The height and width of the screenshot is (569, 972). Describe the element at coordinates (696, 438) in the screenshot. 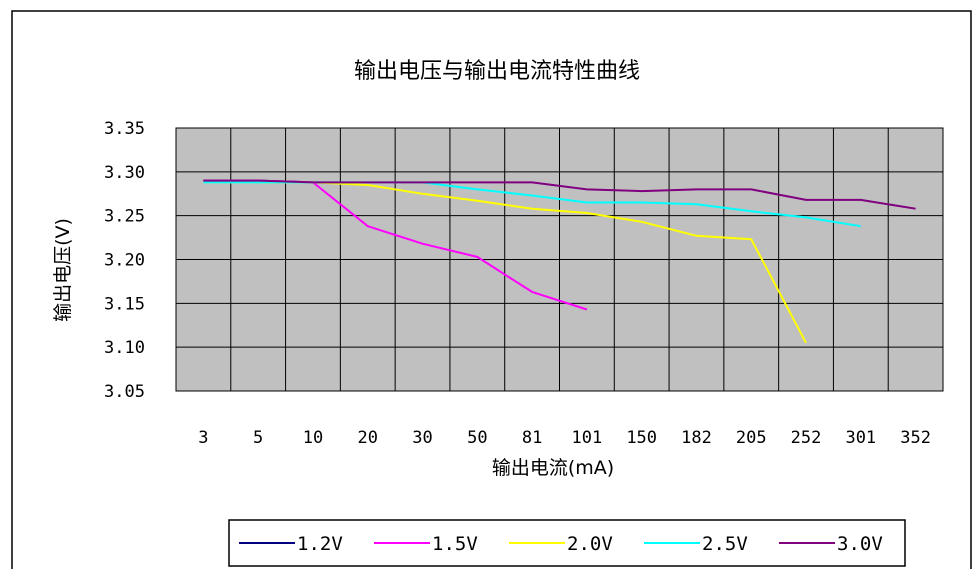

I see `x-tick-label: 182` at that location.